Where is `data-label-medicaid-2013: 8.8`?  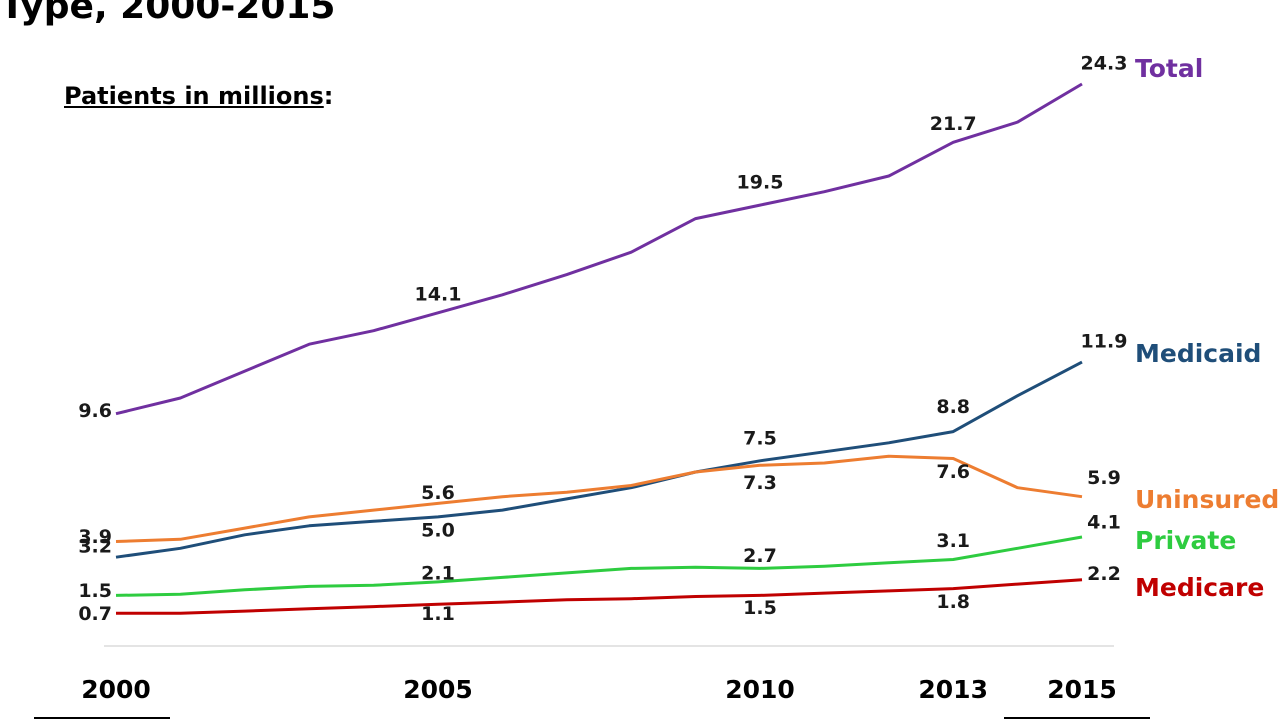 data-label-medicaid-2013: 8.8 is located at coordinates (953, 407).